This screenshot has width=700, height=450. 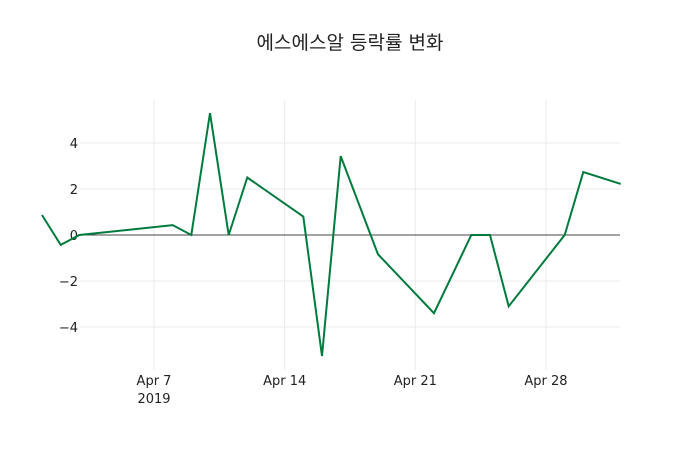 What do you see at coordinates (68, 328) in the screenshot?
I see `y-tick-label: −4` at bounding box center [68, 328].